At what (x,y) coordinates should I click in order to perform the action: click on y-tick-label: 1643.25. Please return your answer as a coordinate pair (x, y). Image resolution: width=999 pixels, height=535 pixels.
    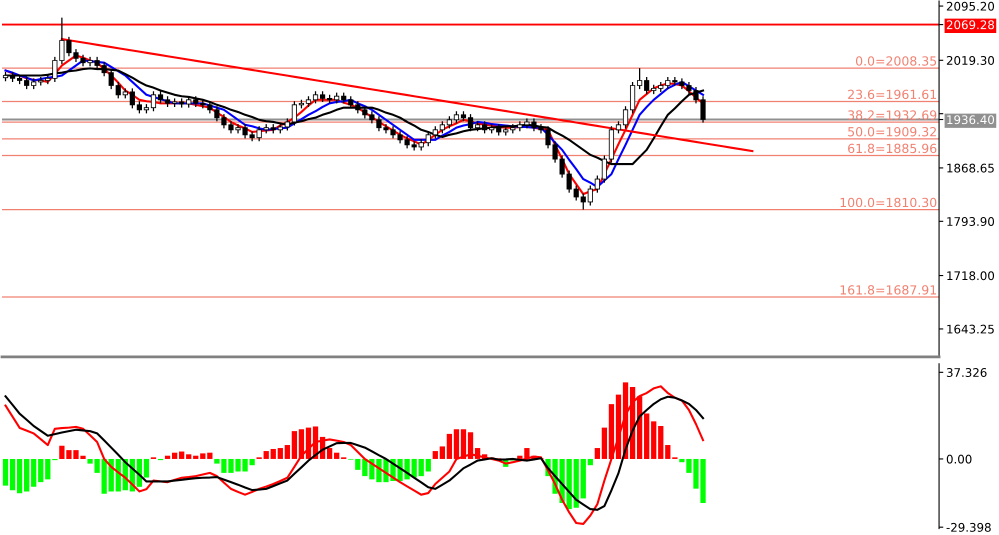
    Looking at the image, I should click on (970, 329).